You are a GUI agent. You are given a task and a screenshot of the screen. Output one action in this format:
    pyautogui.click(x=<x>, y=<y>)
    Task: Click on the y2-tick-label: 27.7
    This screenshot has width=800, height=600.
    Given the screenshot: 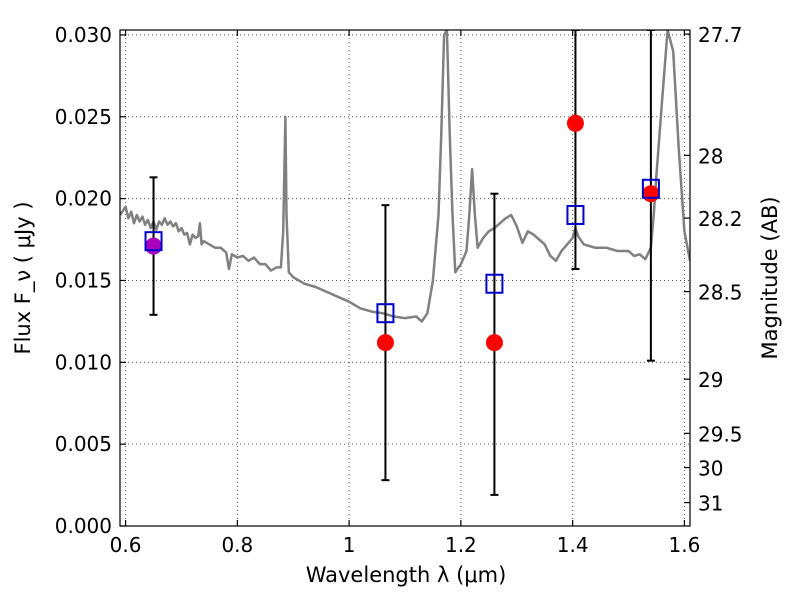 What is the action you would take?
    pyautogui.click(x=720, y=35)
    